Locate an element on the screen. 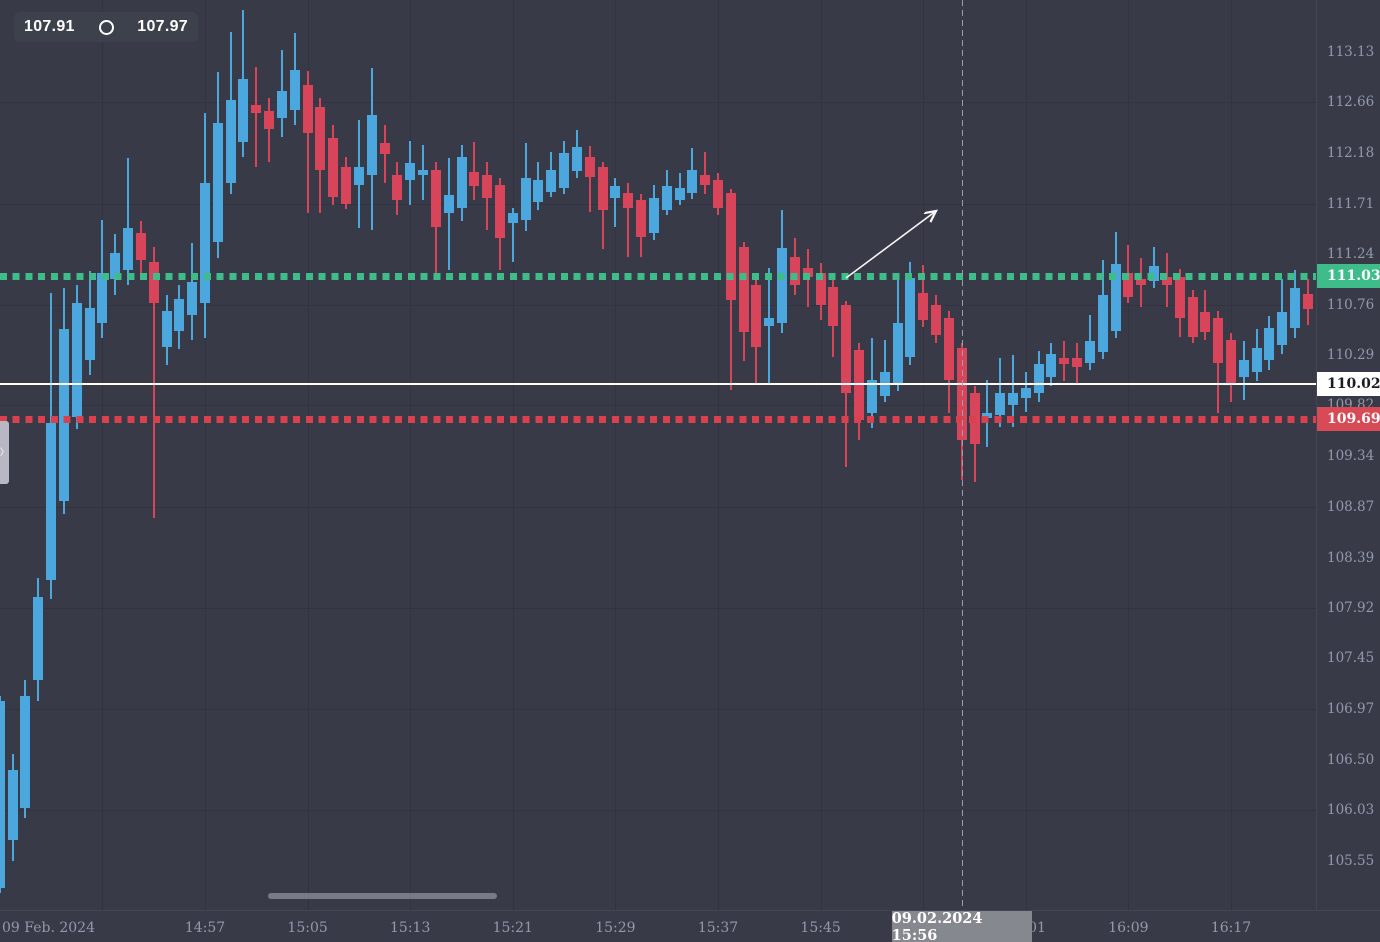  time-axis-label: 16:17 is located at coordinates (1231, 928).